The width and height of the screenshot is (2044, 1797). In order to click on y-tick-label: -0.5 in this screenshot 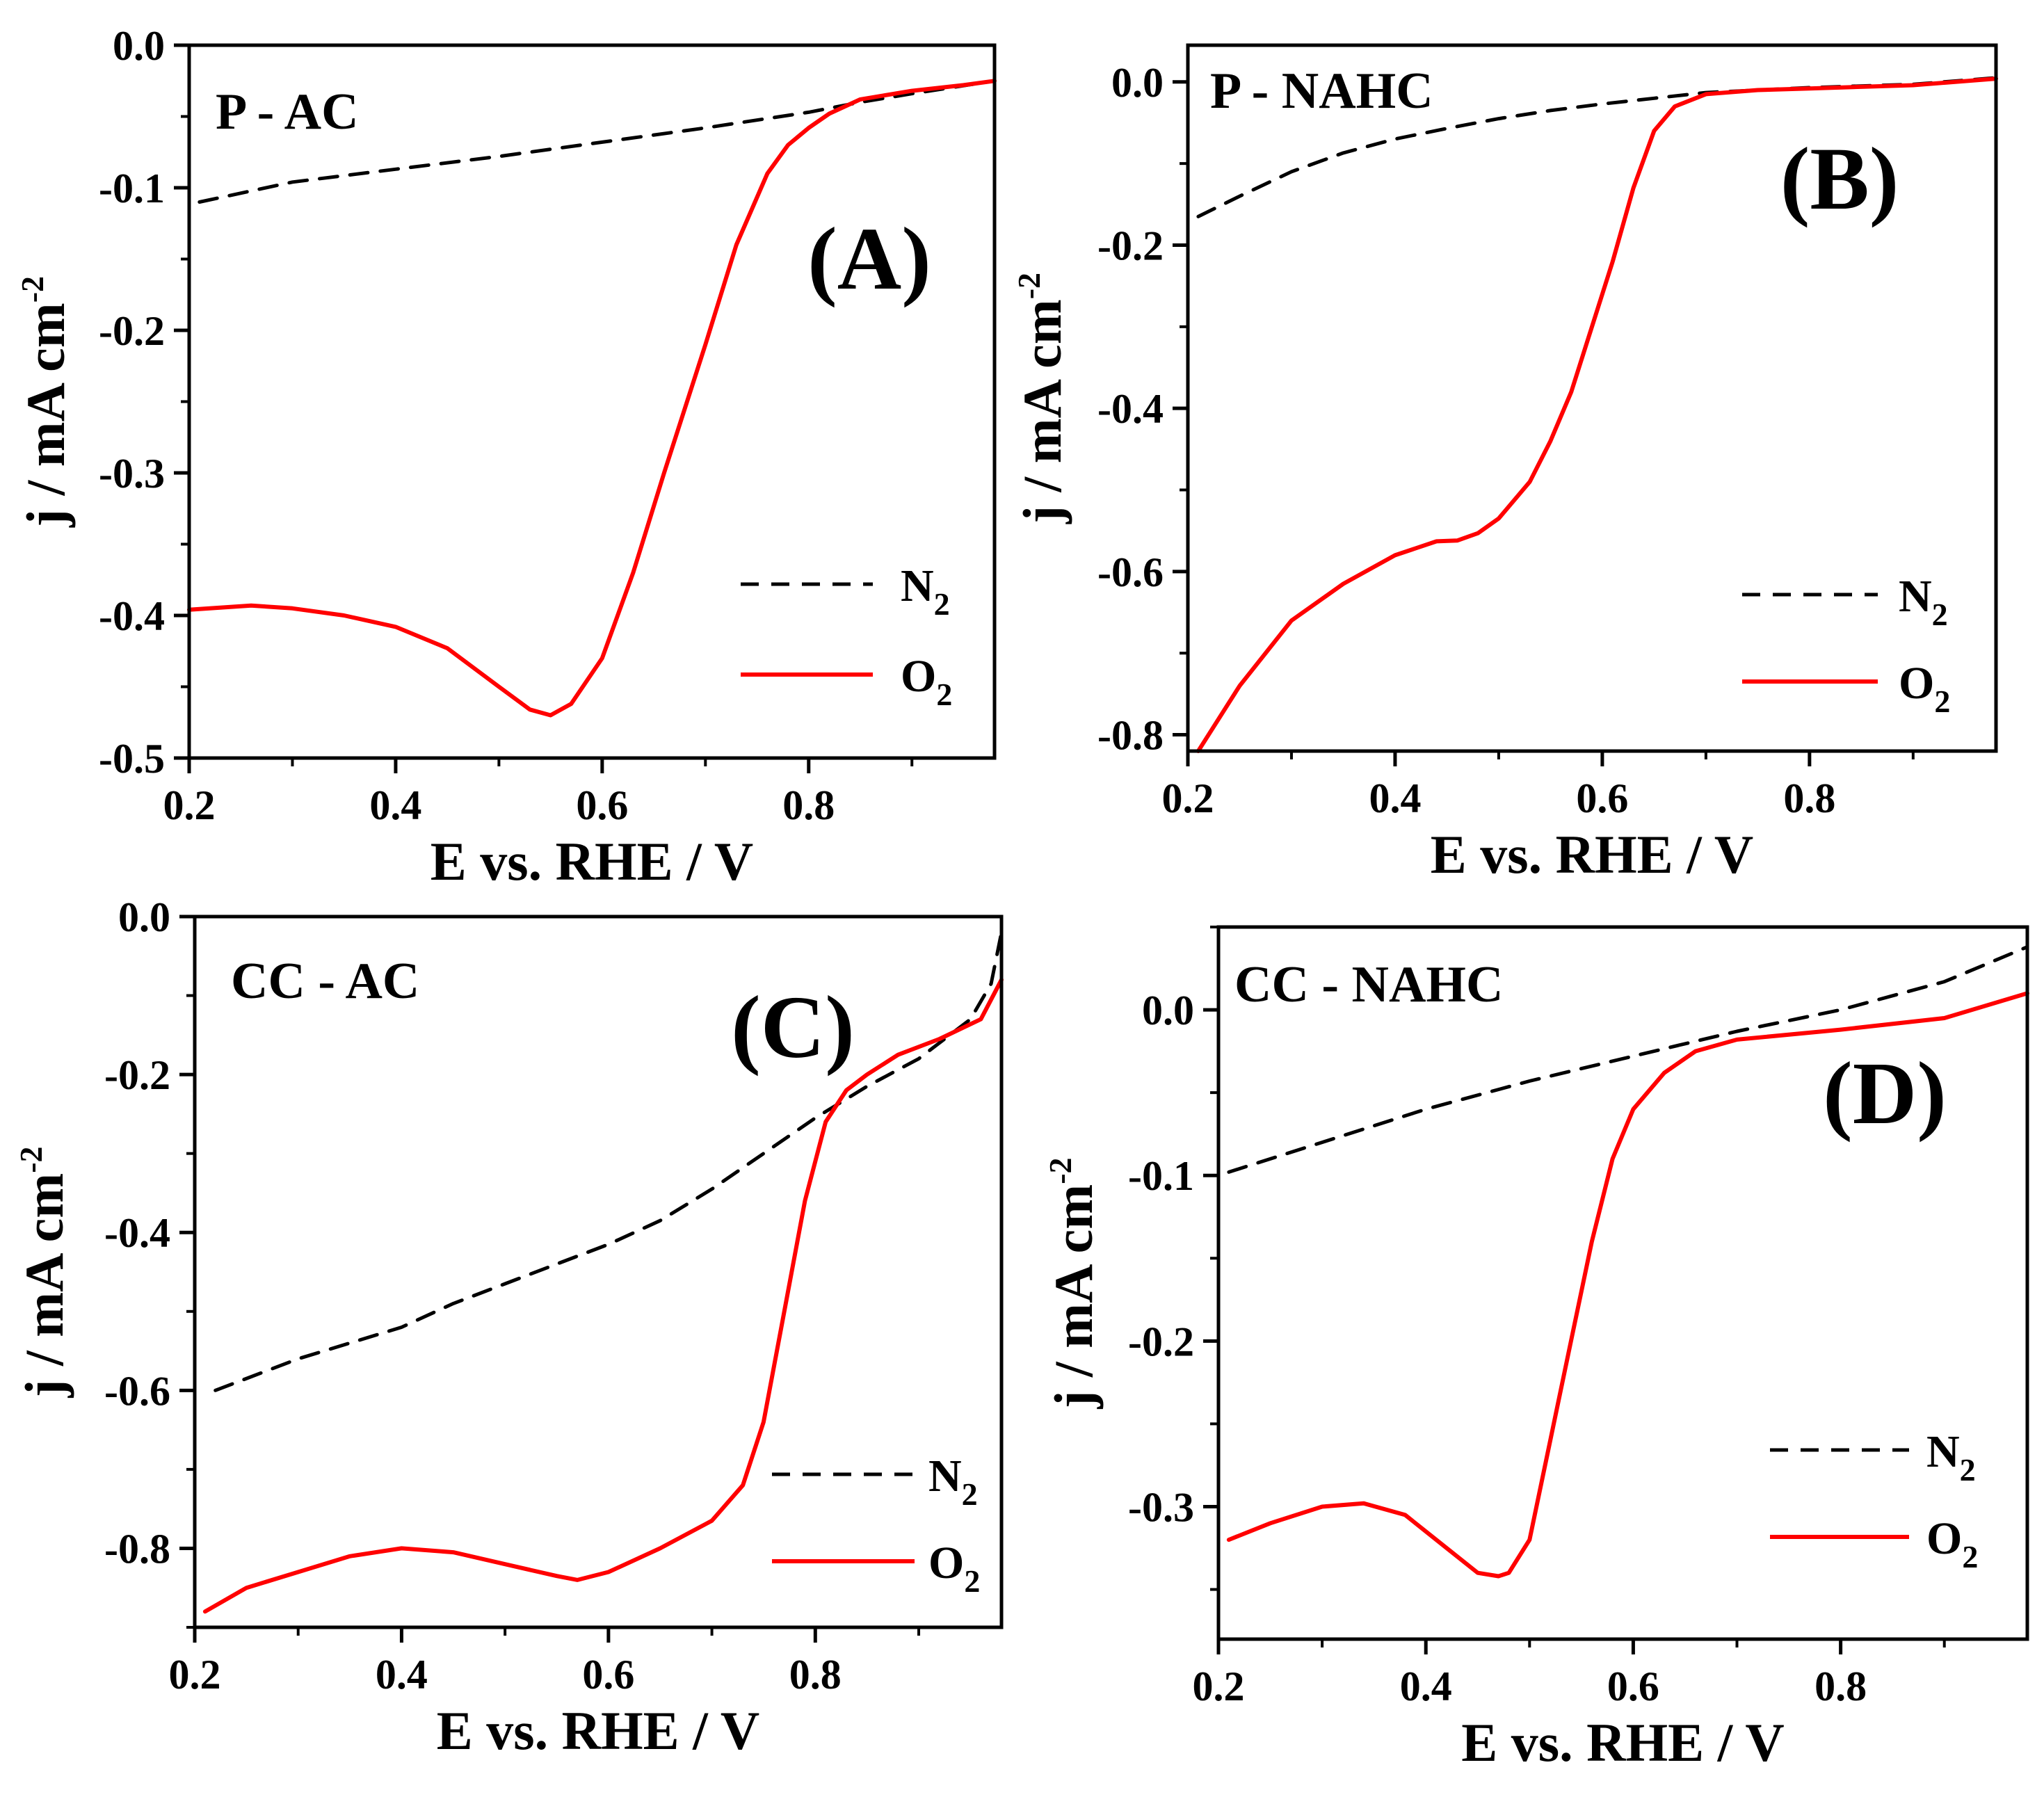, I will do `click(132, 759)`.